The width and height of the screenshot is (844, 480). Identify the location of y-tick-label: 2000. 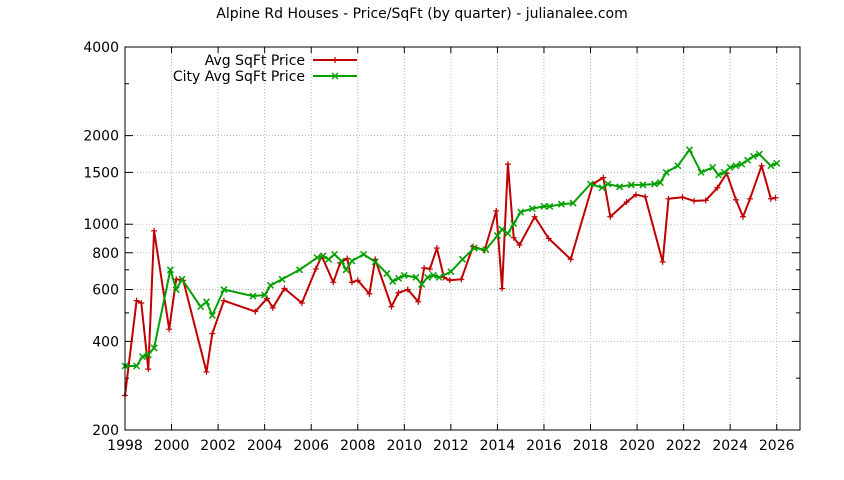
(101, 137).